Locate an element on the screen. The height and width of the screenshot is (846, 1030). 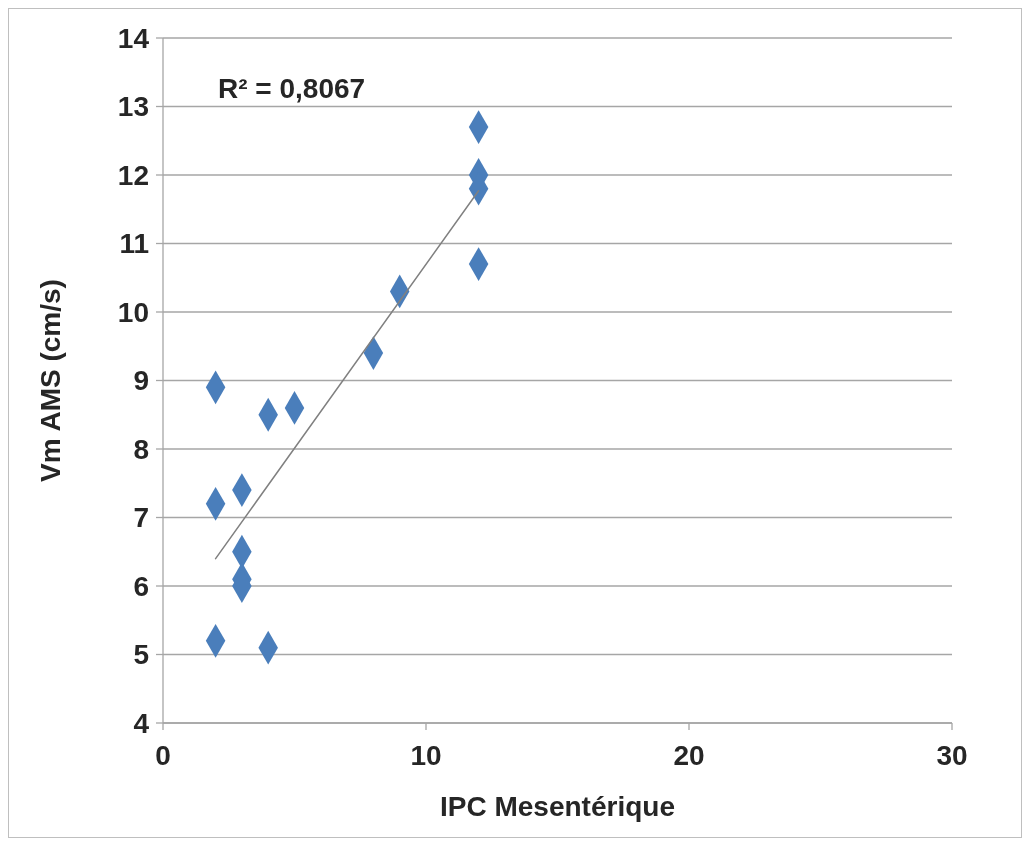
y-tick-label: 7 is located at coordinates (141, 518).